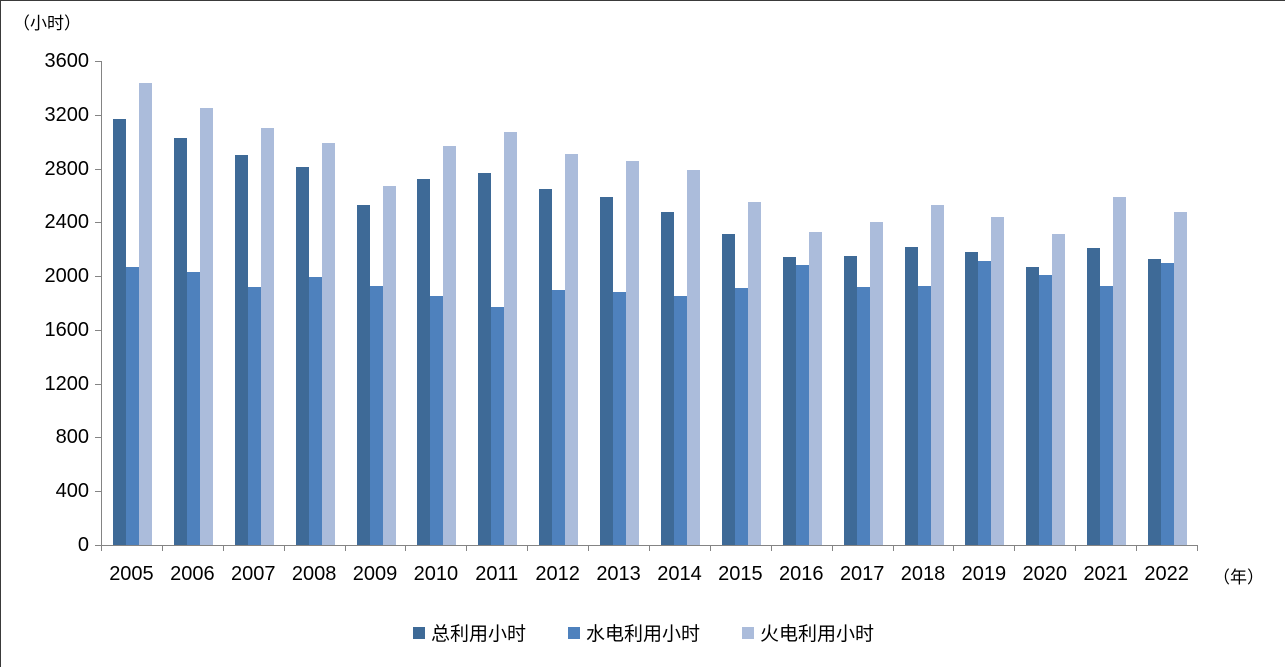  Describe the element at coordinates (302, 356) in the screenshot. I see `bar-总利用小时-2008` at that location.